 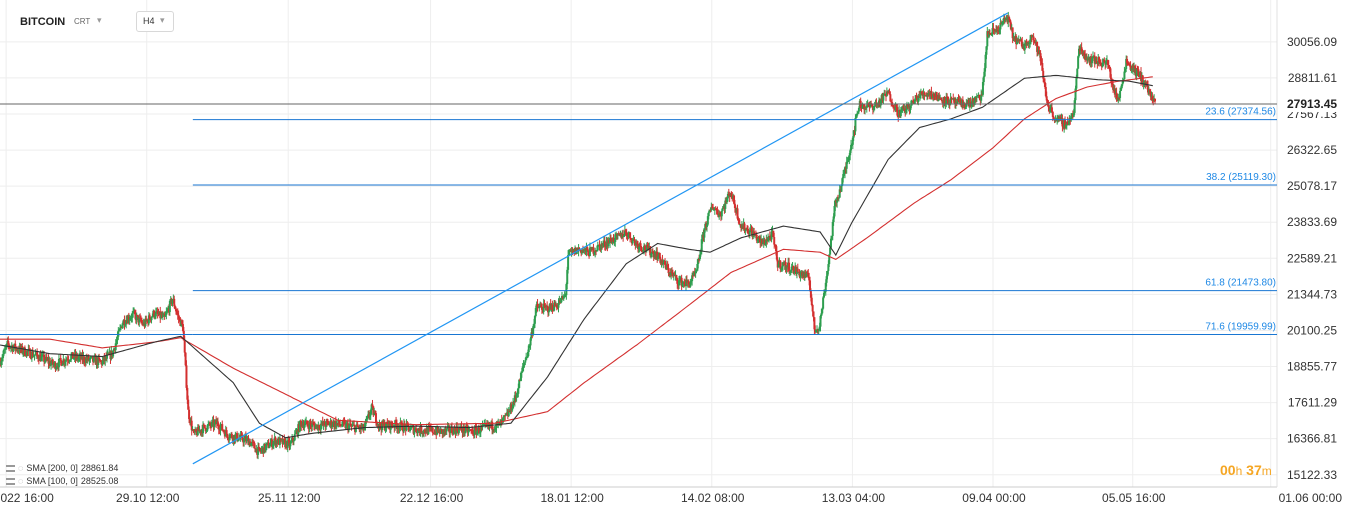 What do you see at coordinates (1266, 471) in the screenshot?
I see `countdown-minutes-unit: m` at bounding box center [1266, 471].